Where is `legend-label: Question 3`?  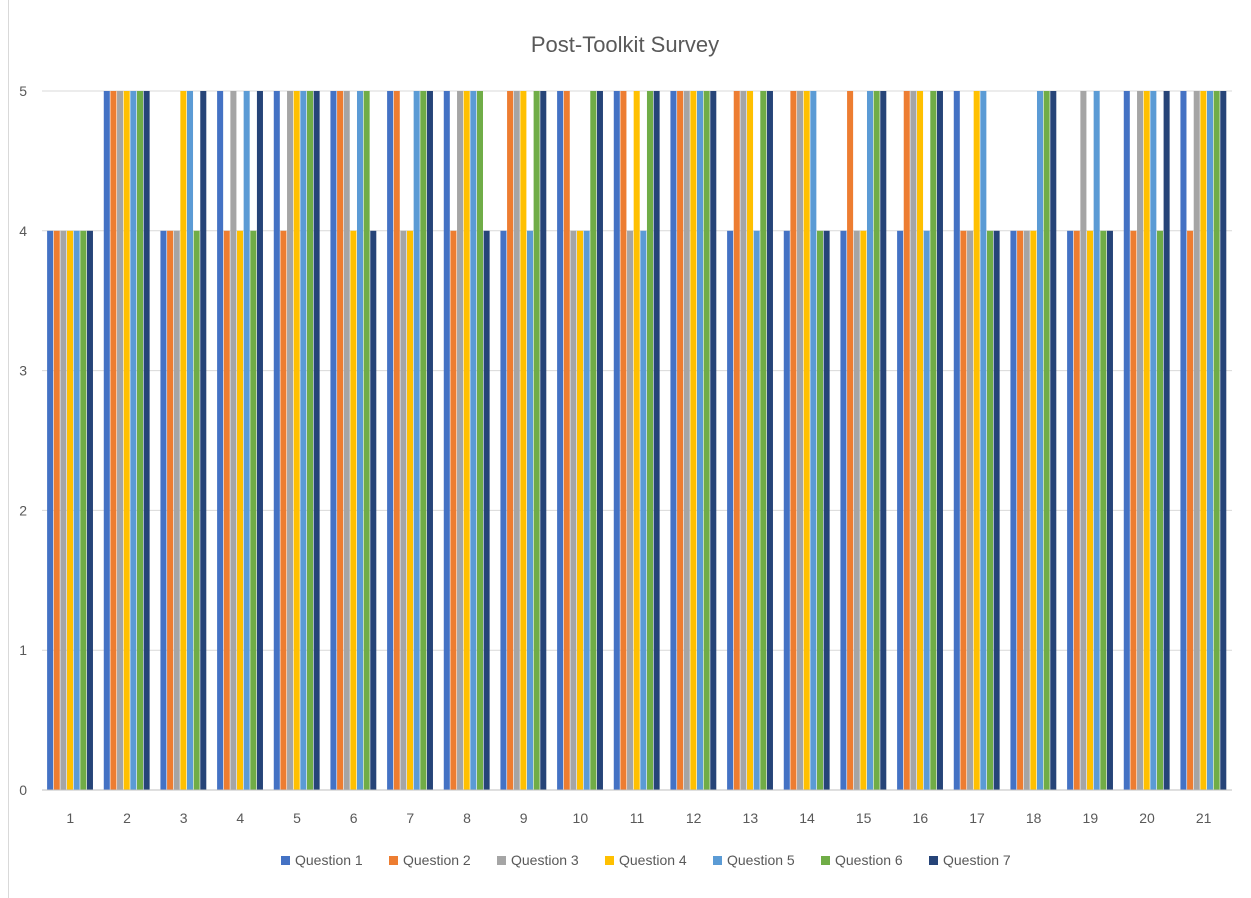
legend-label: Question 3 is located at coordinates (545, 860).